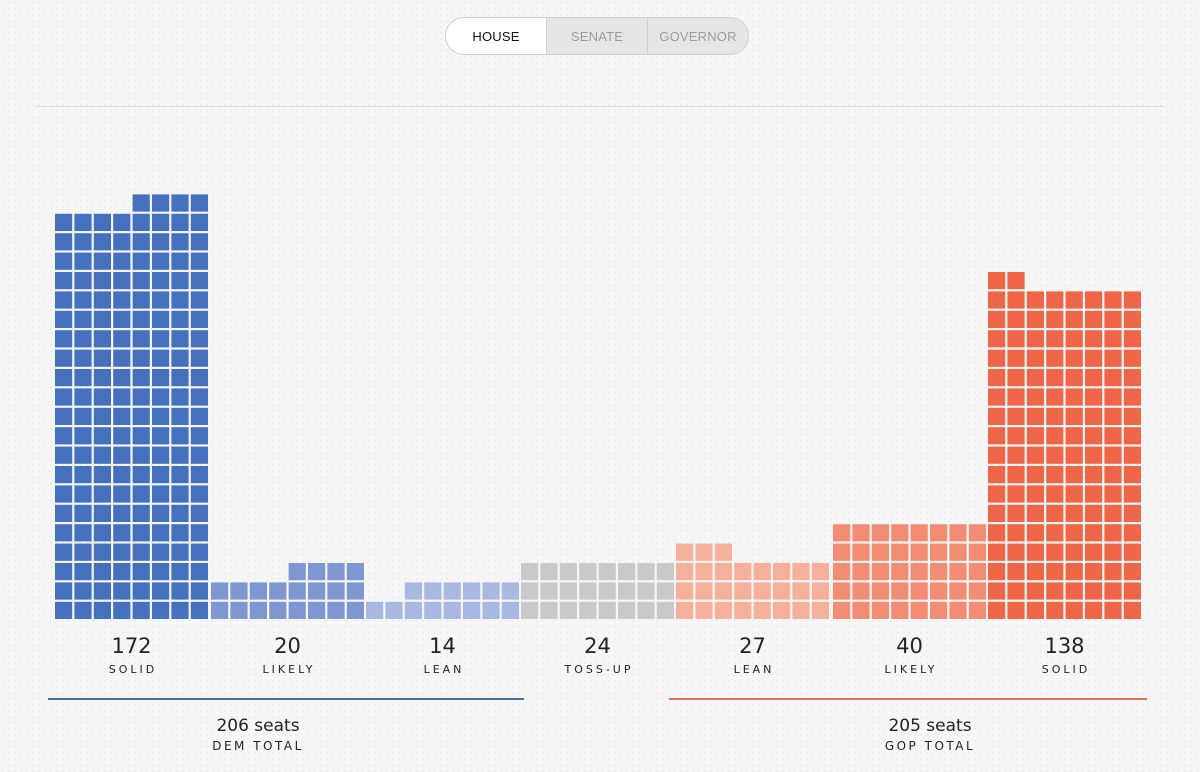  I want to click on tab-senate: SENATE, so click(596, 36).